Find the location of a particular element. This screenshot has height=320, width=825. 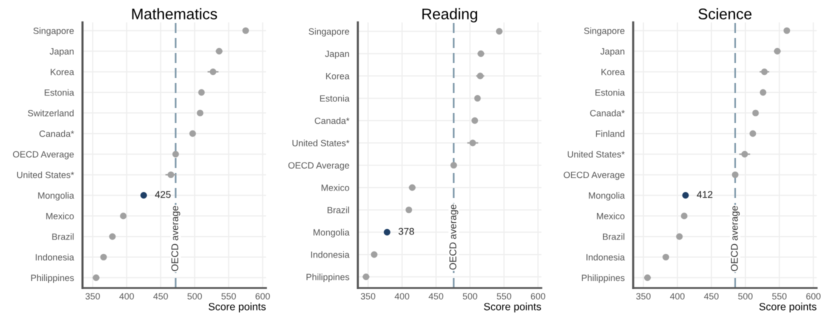

chart-title: Mathematics is located at coordinates (175, 14).